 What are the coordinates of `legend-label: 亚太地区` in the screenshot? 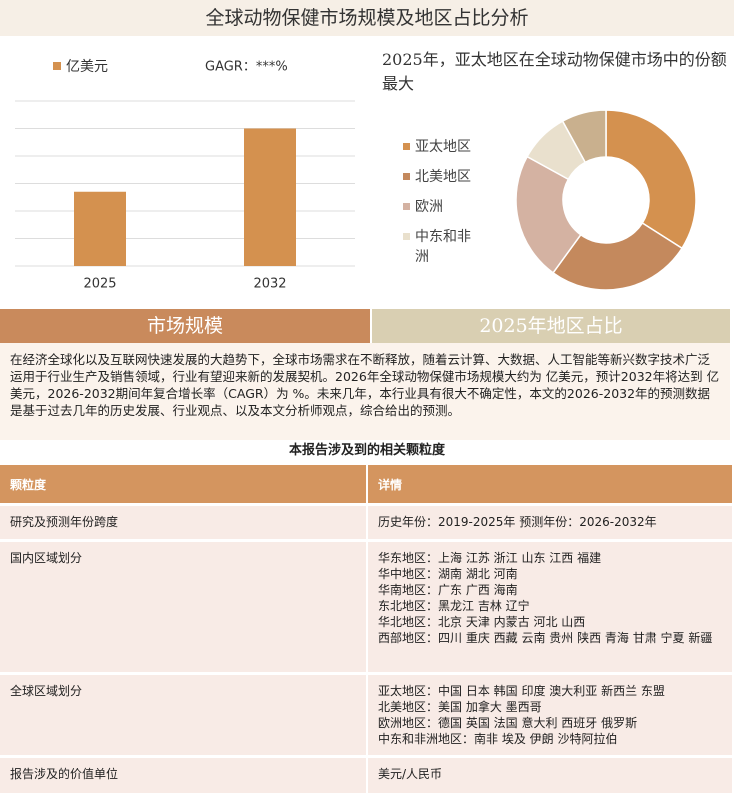 It's located at (443, 147).